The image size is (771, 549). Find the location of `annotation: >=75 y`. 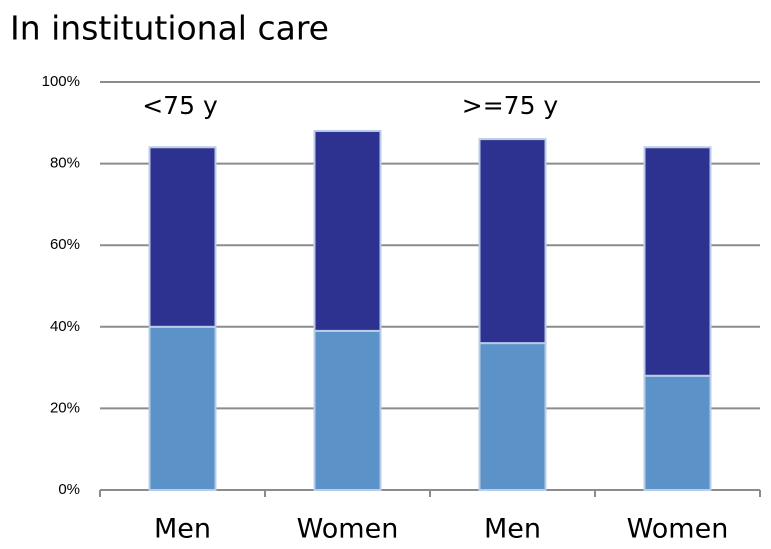

annotation: >=75 y is located at coordinates (510, 105).